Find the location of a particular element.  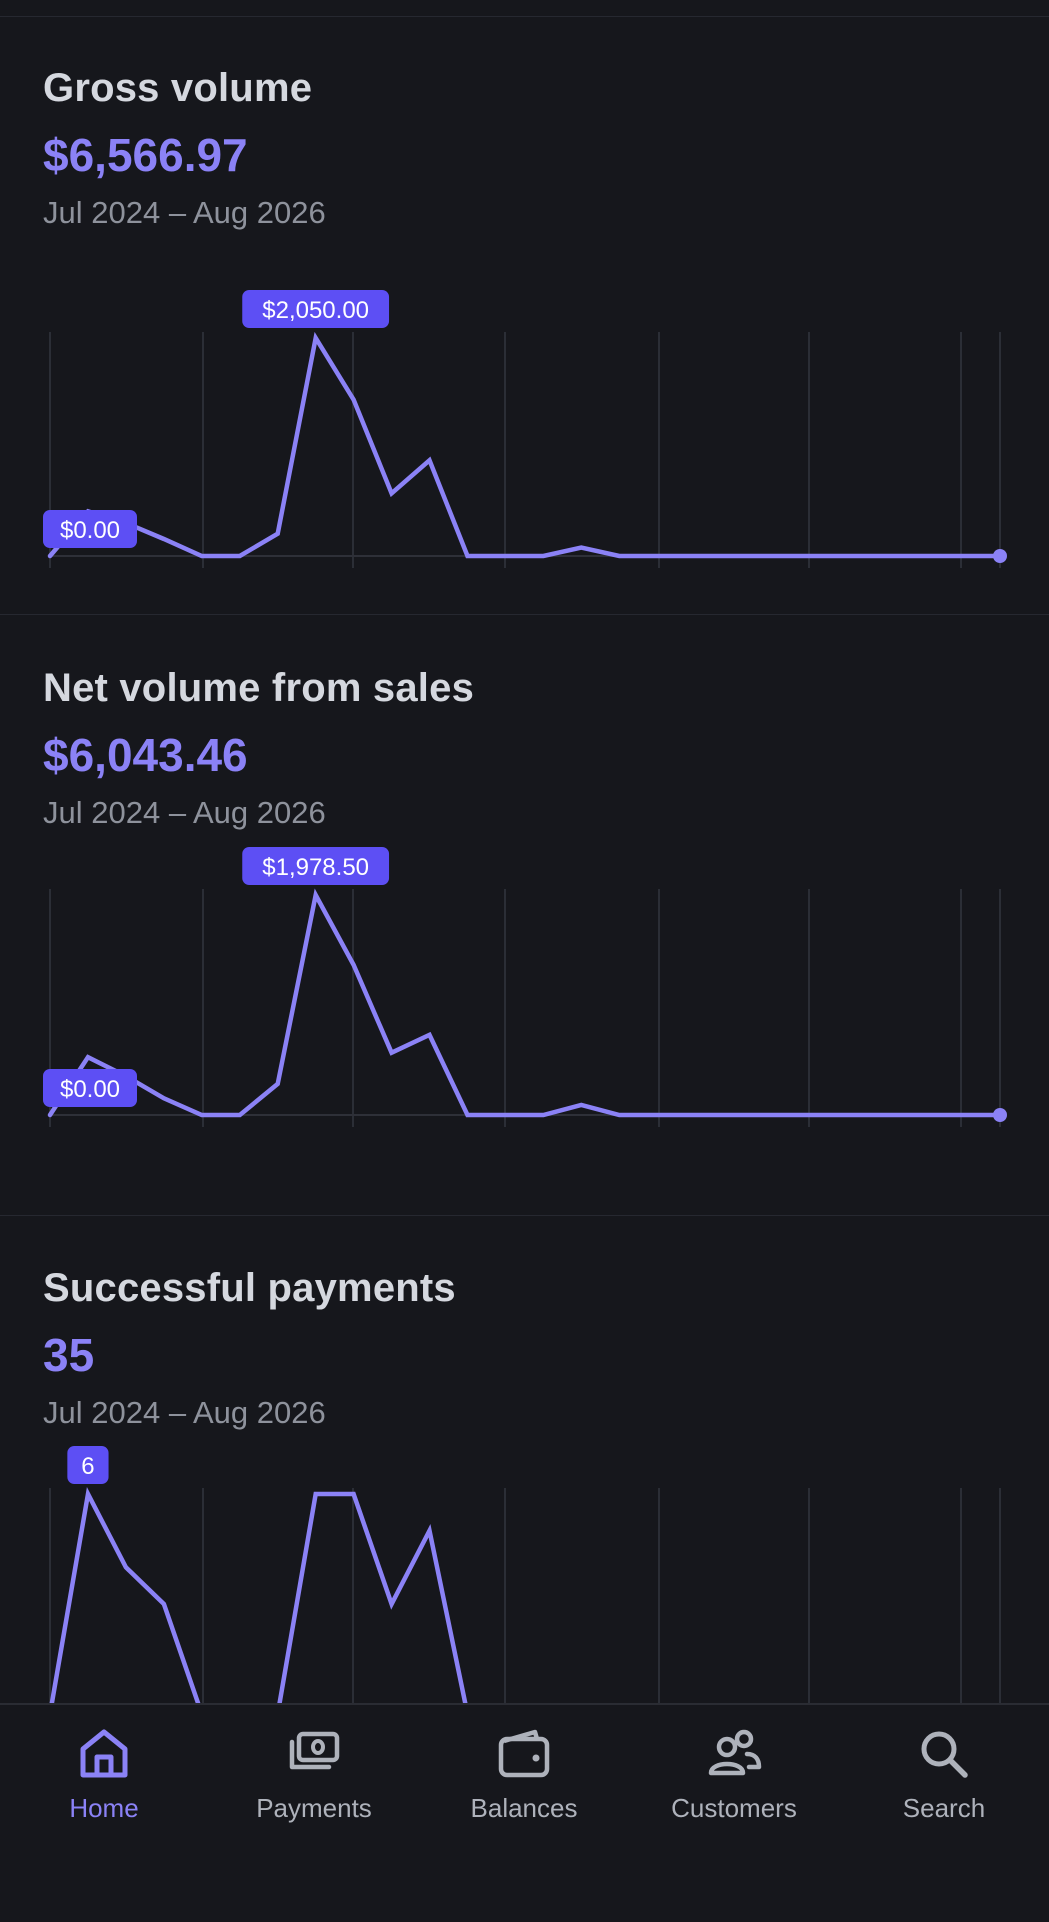

tab-label: Home is located at coordinates (104, 1808).